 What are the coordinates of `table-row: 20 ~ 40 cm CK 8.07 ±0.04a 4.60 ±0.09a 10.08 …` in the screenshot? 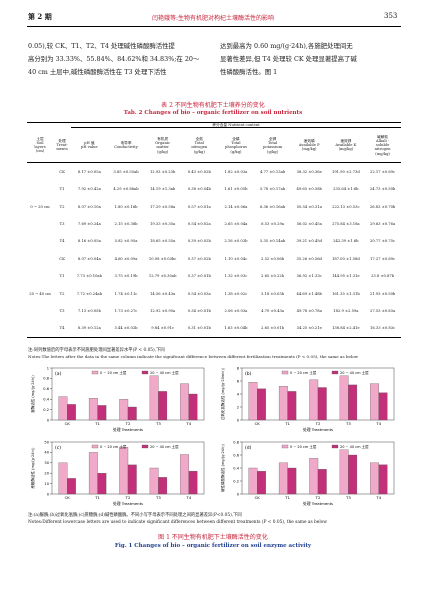 It's located at (214, 294).